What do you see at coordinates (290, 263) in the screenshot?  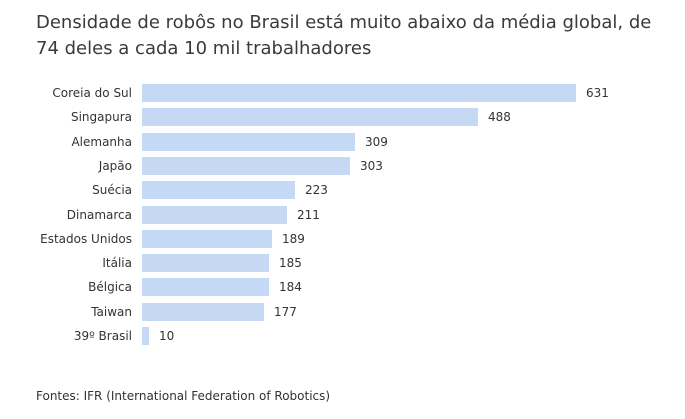 I see `data-label: 185` at bounding box center [290, 263].